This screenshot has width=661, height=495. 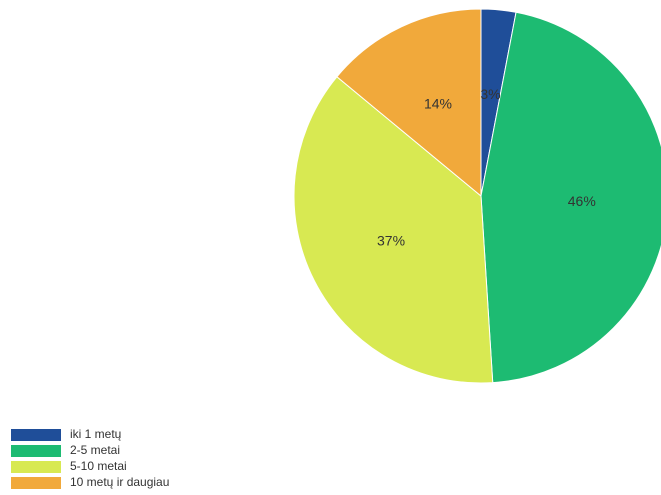 What do you see at coordinates (96, 434) in the screenshot?
I see `legend-label: iki 1 metų` at bounding box center [96, 434].